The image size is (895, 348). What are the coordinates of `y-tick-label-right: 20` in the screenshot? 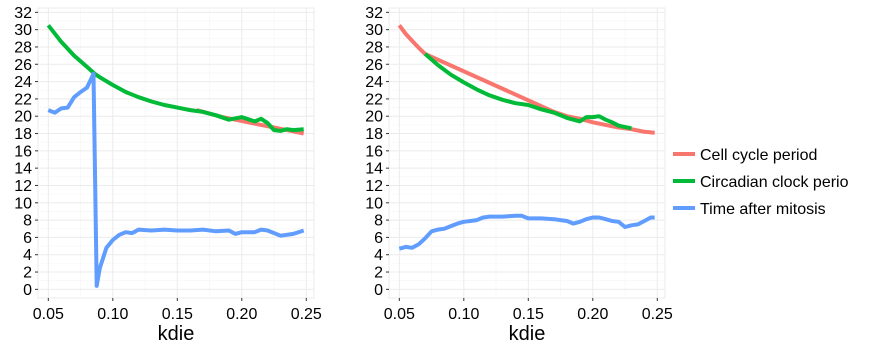 It's located at (374, 117).